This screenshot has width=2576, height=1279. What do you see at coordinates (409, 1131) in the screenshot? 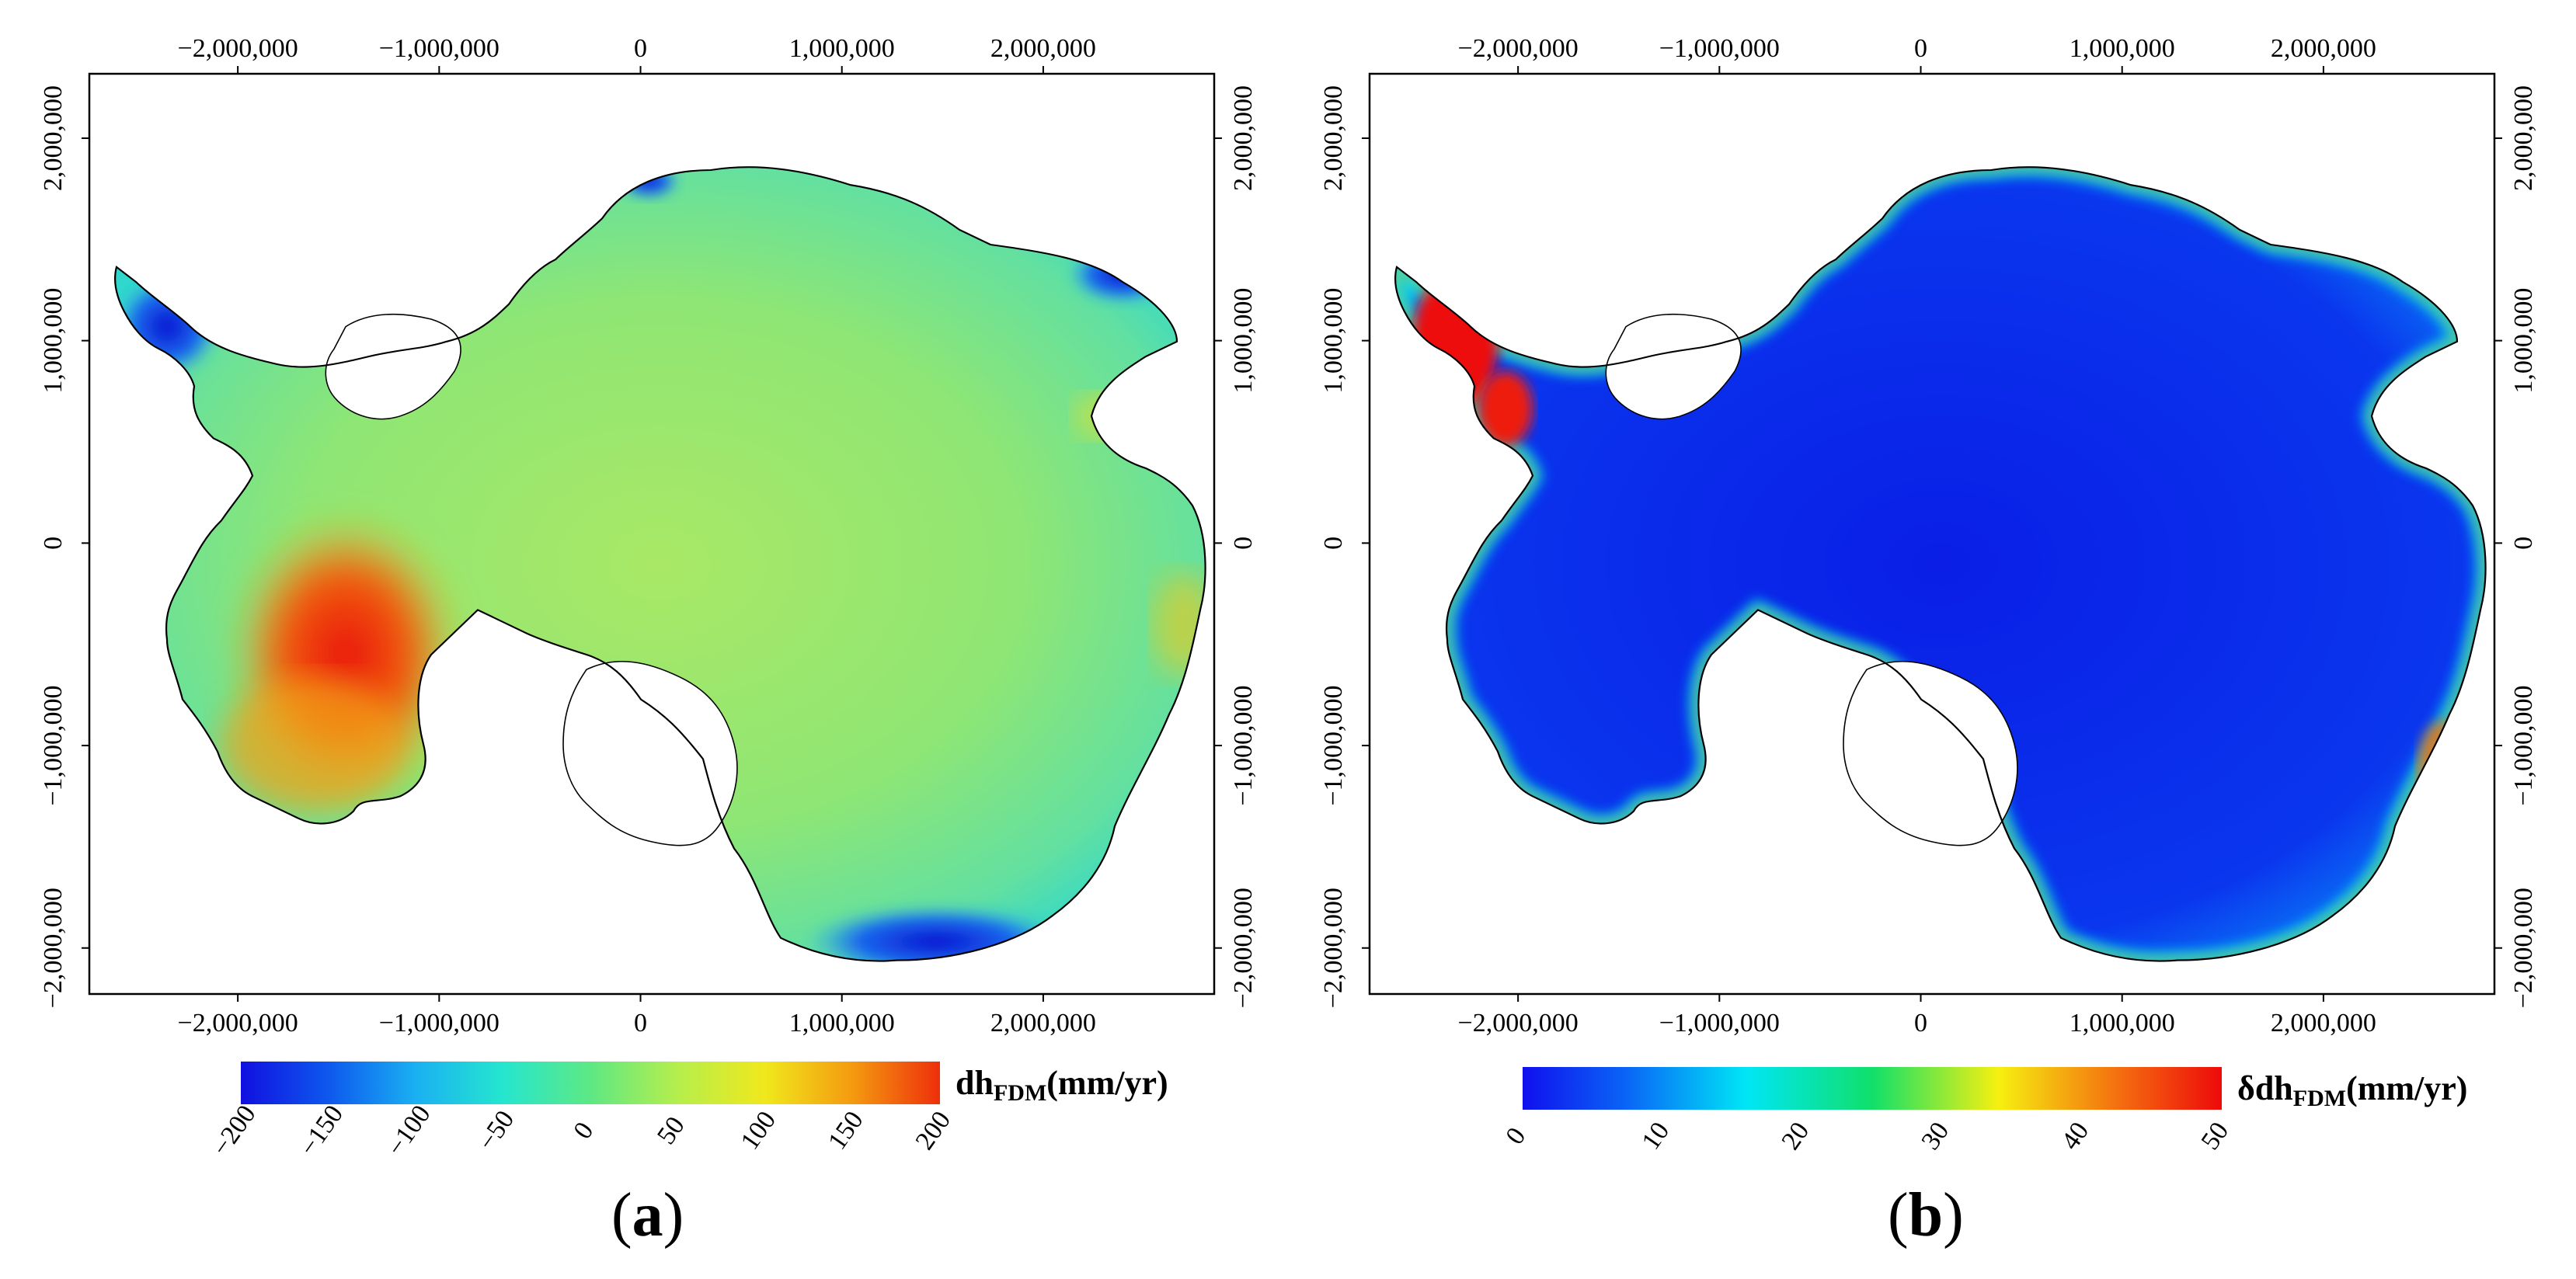
I see `colorbar-tick-label: −100` at bounding box center [409, 1131].